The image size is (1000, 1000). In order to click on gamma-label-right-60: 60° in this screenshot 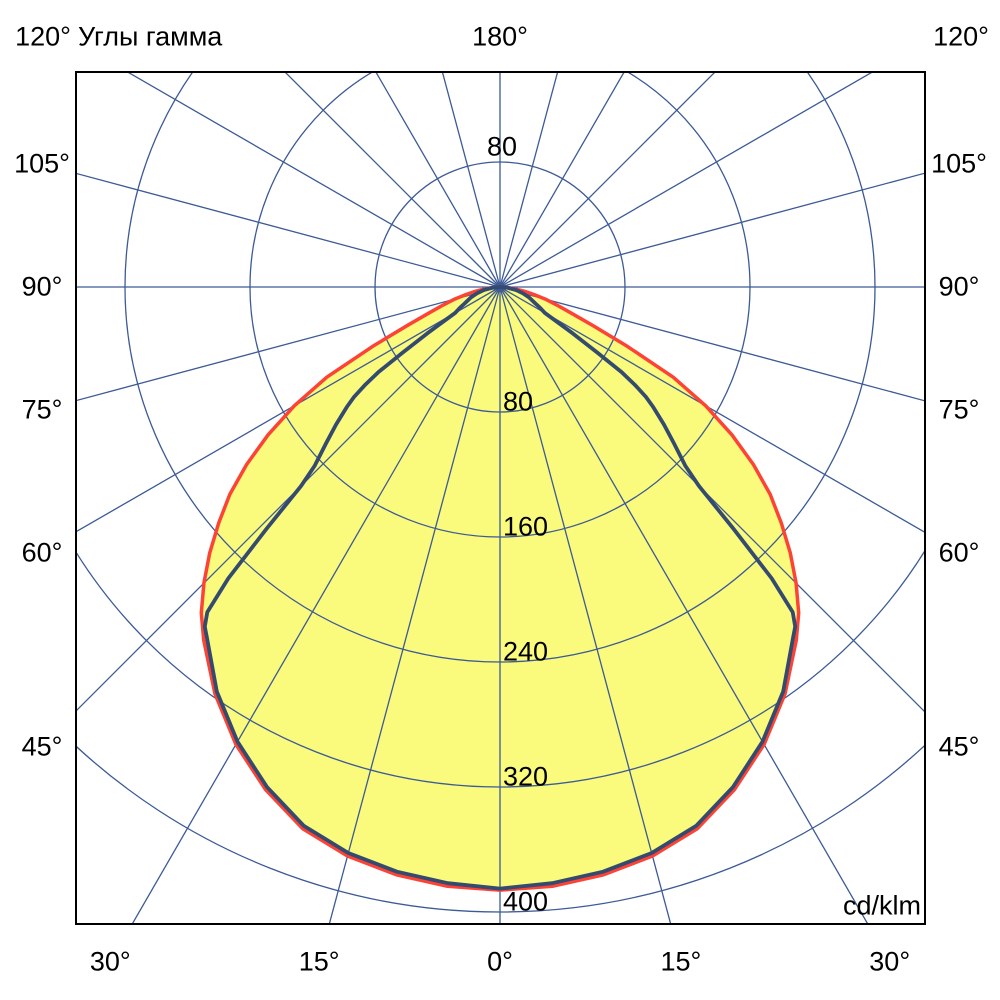, I will do `click(959, 552)`.